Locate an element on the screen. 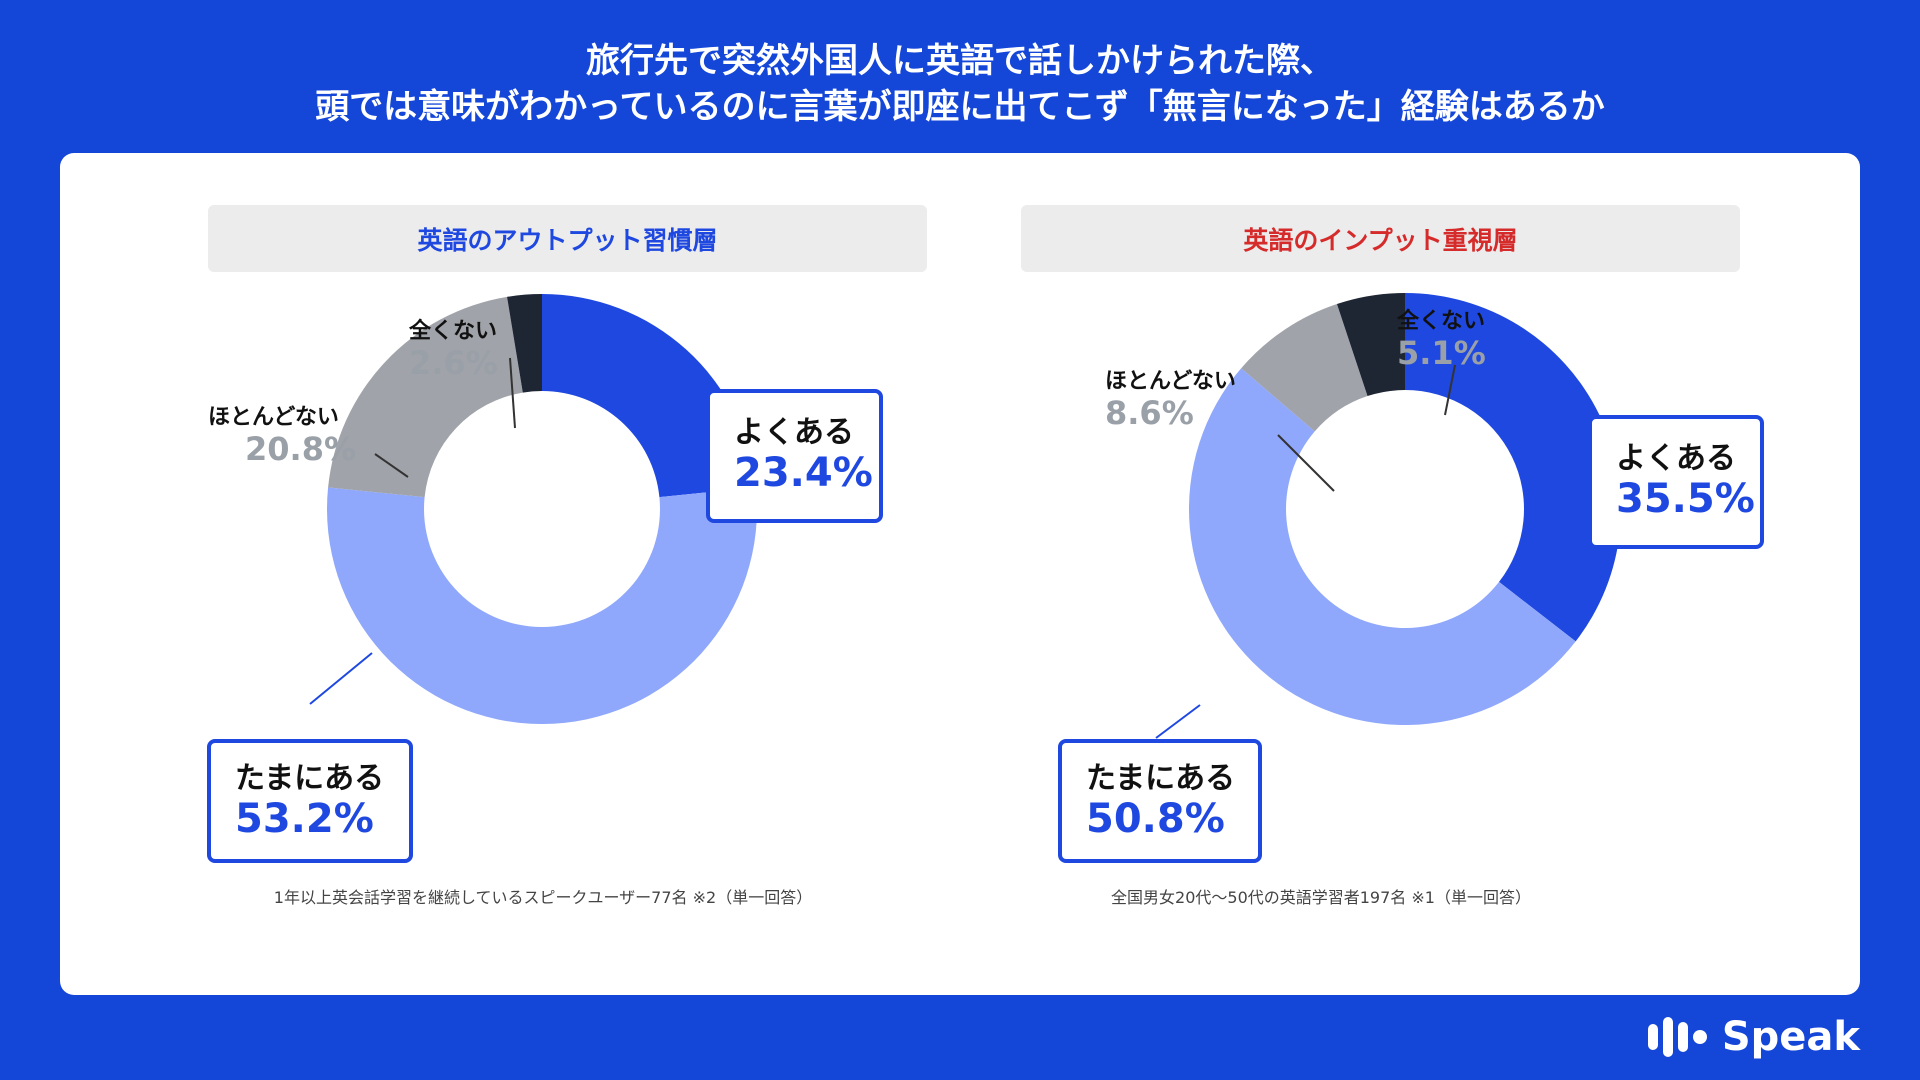 The height and width of the screenshot is (1080, 1920). chart-2-sometimes-value: 50.8% is located at coordinates (1155, 819).